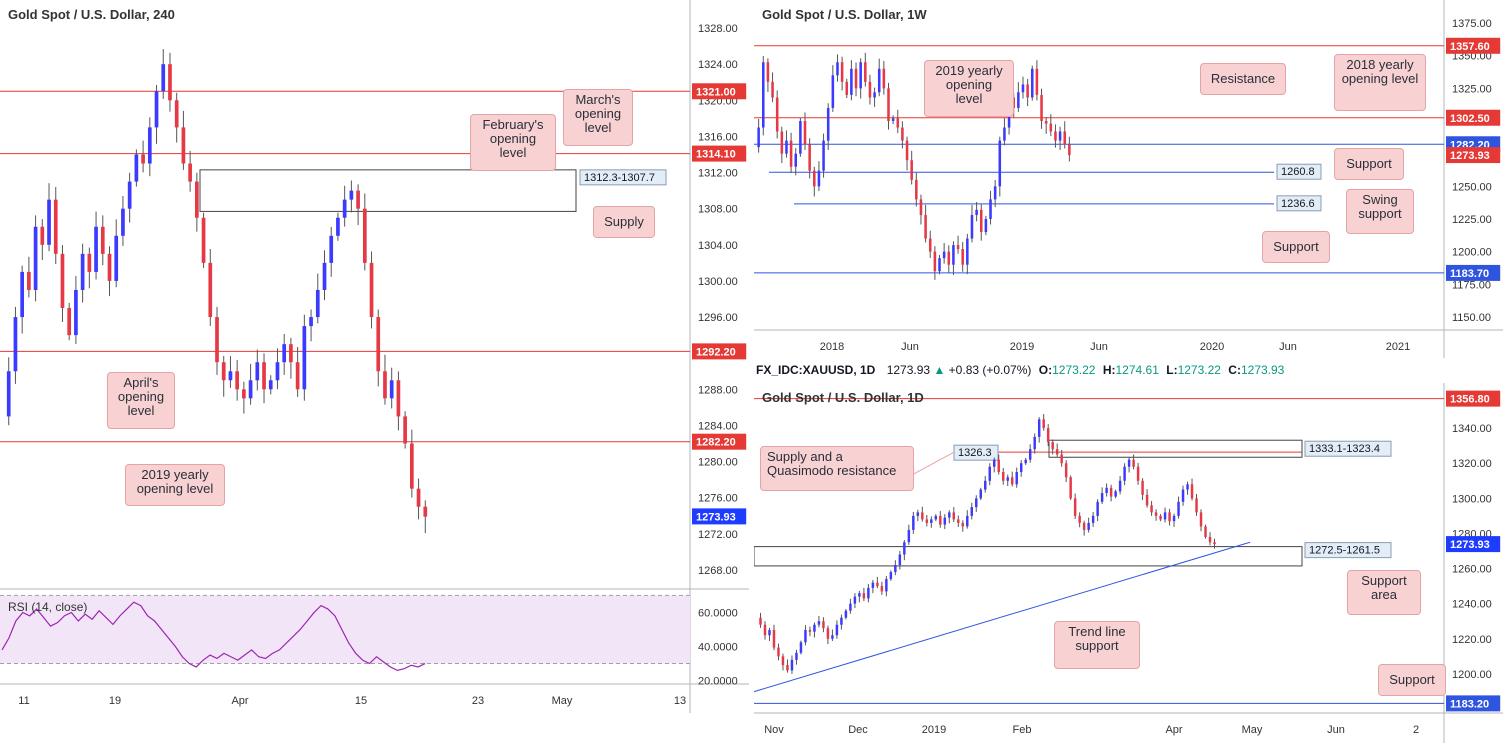  What do you see at coordinates (969, 88) in the screenshot?
I see `callout-2019-yearly: 2019 yearly opening level` at bounding box center [969, 88].